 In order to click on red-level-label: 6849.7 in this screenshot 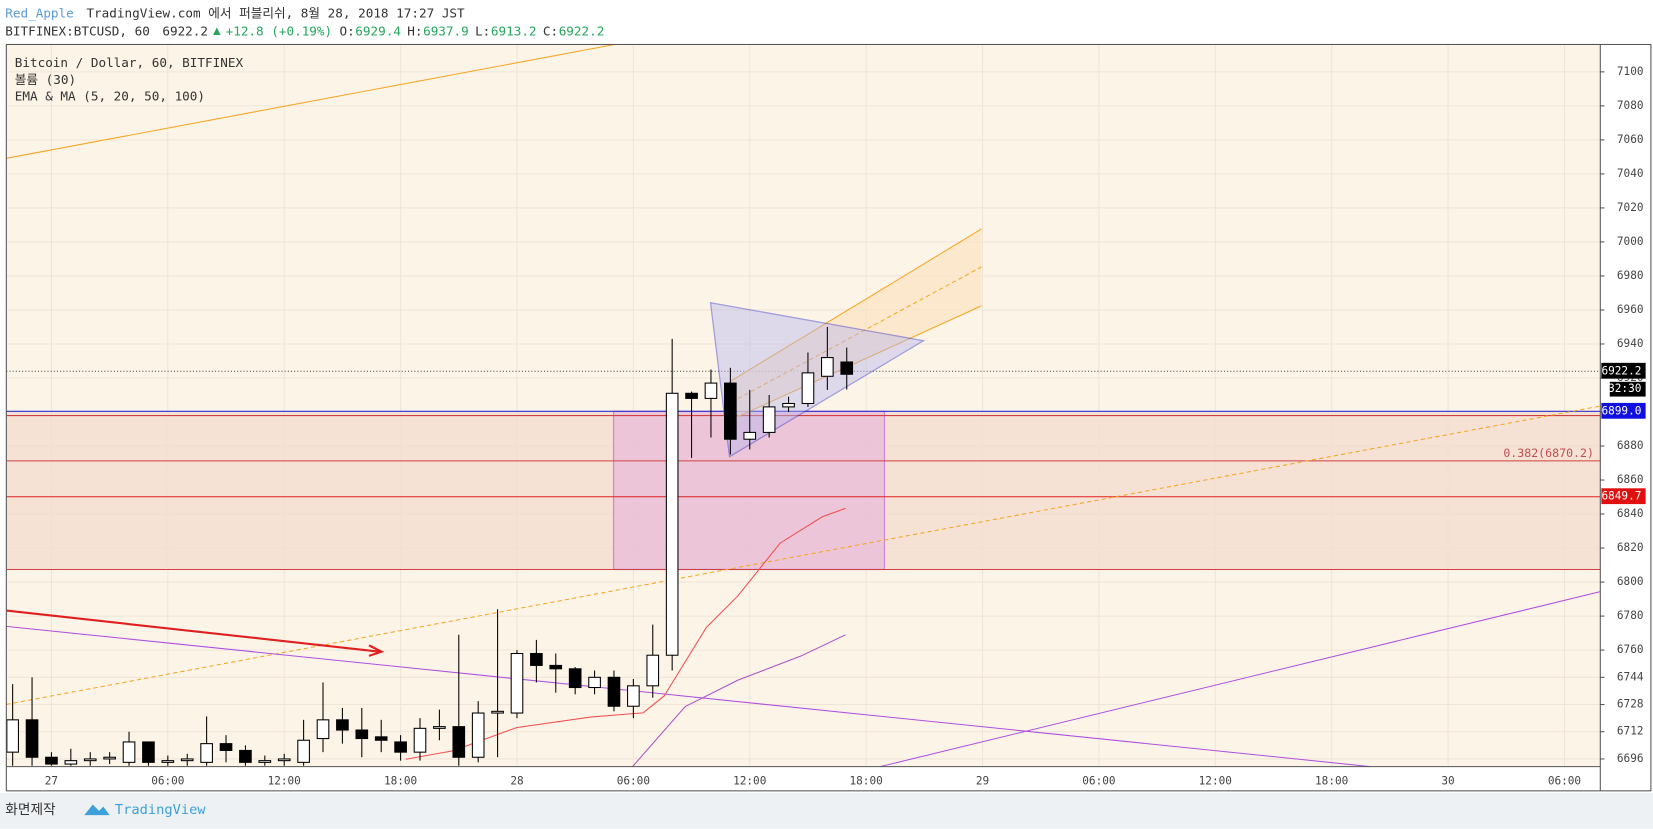, I will do `click(1621, 496)`.